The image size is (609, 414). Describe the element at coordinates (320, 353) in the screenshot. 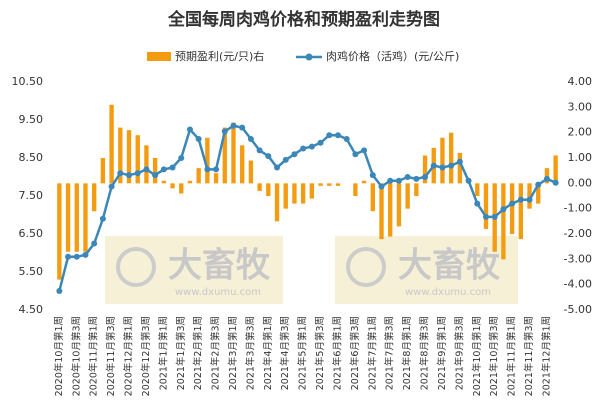

I see `x-tick-label: 2021年5月第3周` at that location.